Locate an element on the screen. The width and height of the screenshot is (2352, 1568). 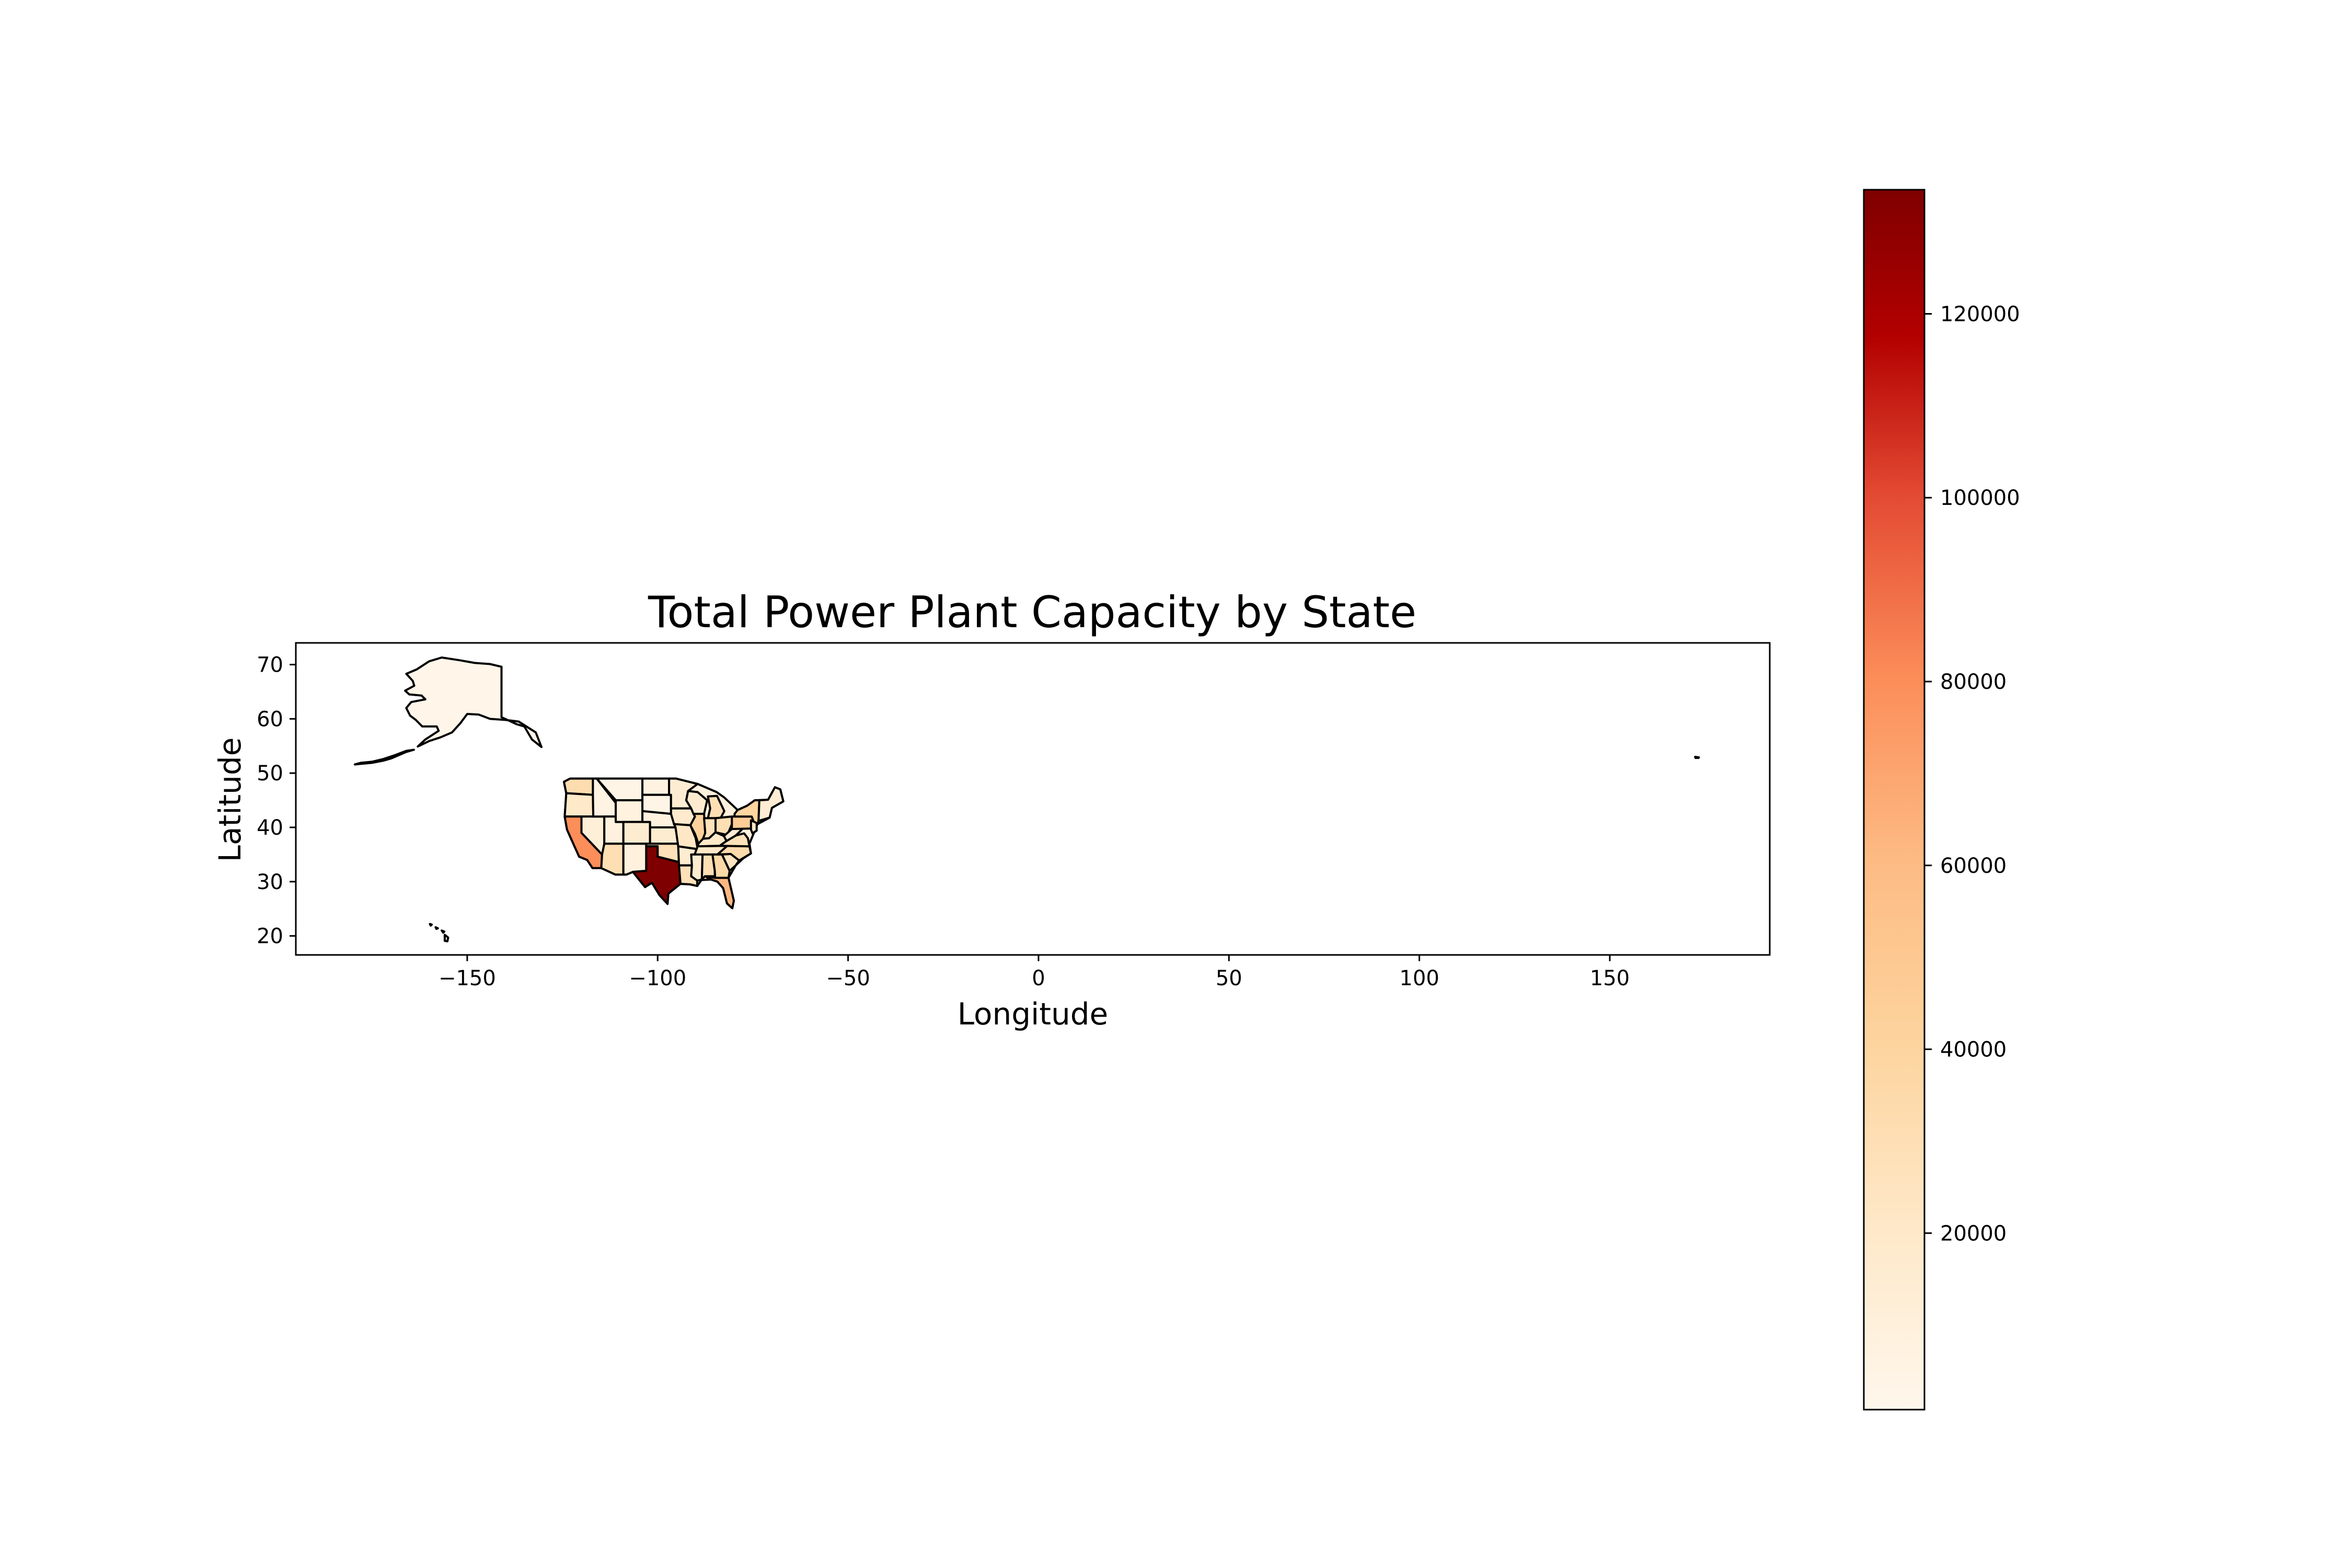
state-shape-alaska is located at coordinates (473, 702).